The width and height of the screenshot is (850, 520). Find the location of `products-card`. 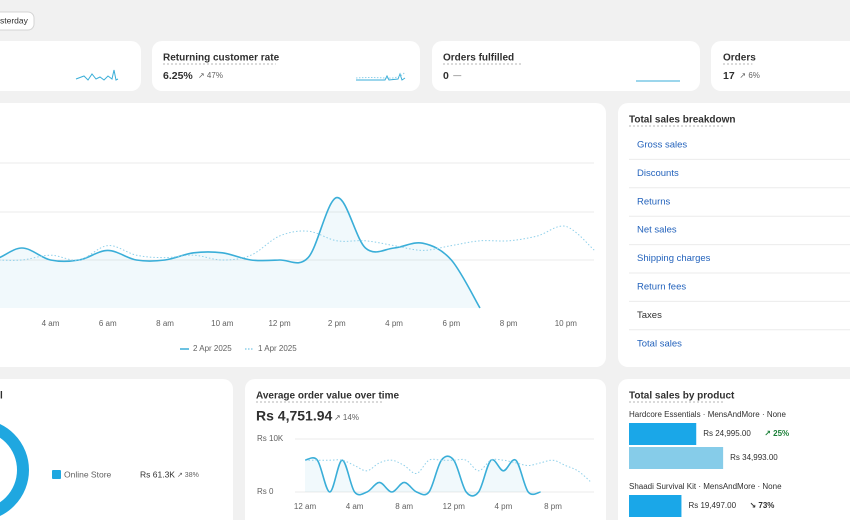

products-card is located at coordinates (734, 449).